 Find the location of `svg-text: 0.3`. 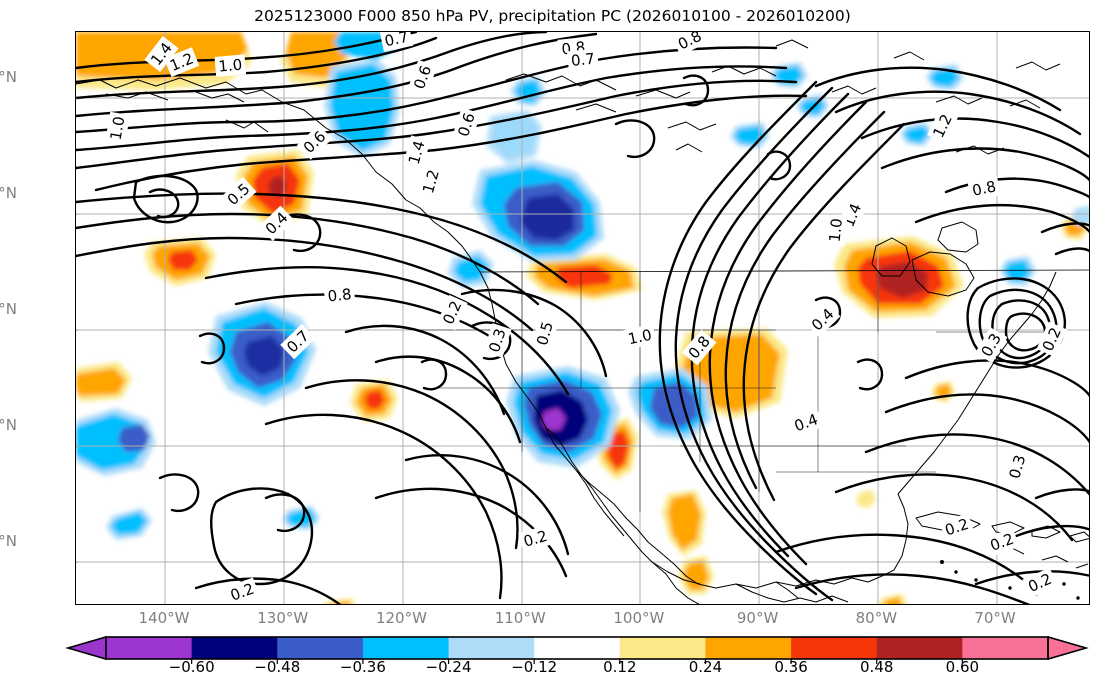

svg-text: 0.3 is located at coordinates (1017, 467).